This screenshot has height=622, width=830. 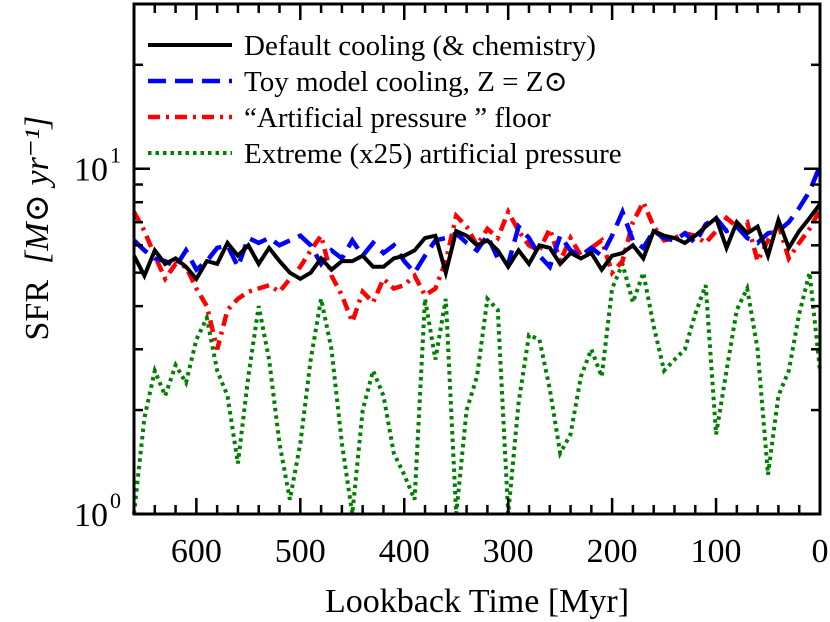 What do you see at coordinates (406, 82) in the screenshot?
I see `legend-label-1: Toy model cooling, Z = Z⊙` at bounding box center [406, 82].